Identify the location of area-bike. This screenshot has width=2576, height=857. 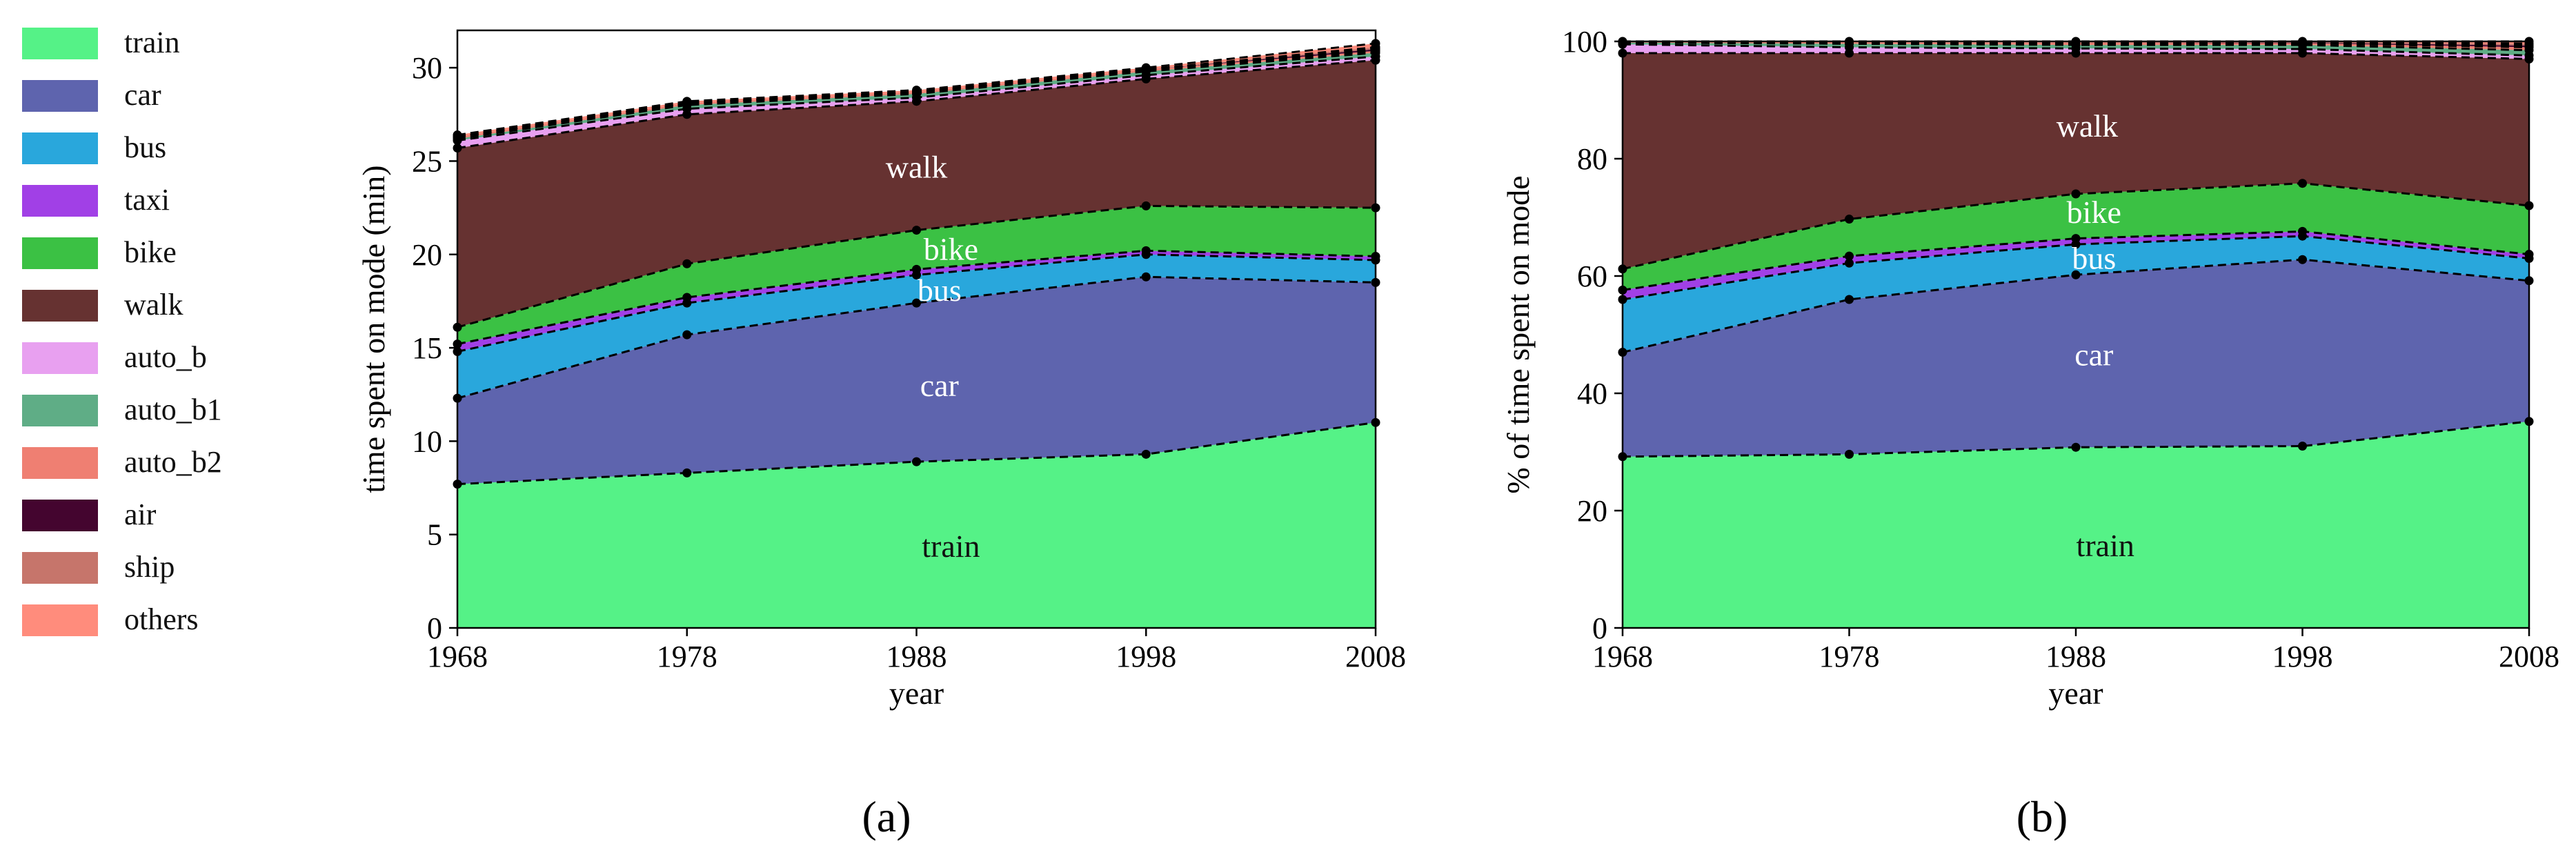
(916, 275).